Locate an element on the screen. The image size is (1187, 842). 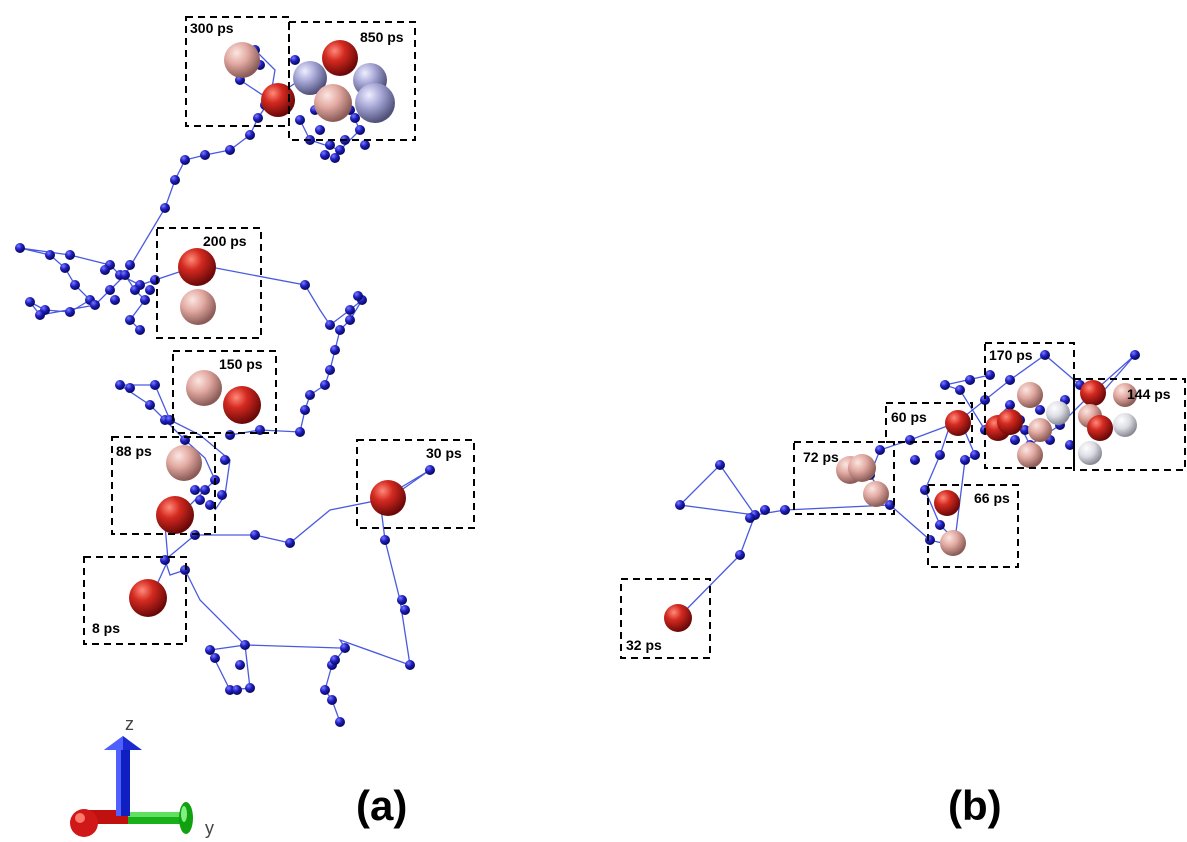
axis-label-z: z is located at coordinates (129, 724).